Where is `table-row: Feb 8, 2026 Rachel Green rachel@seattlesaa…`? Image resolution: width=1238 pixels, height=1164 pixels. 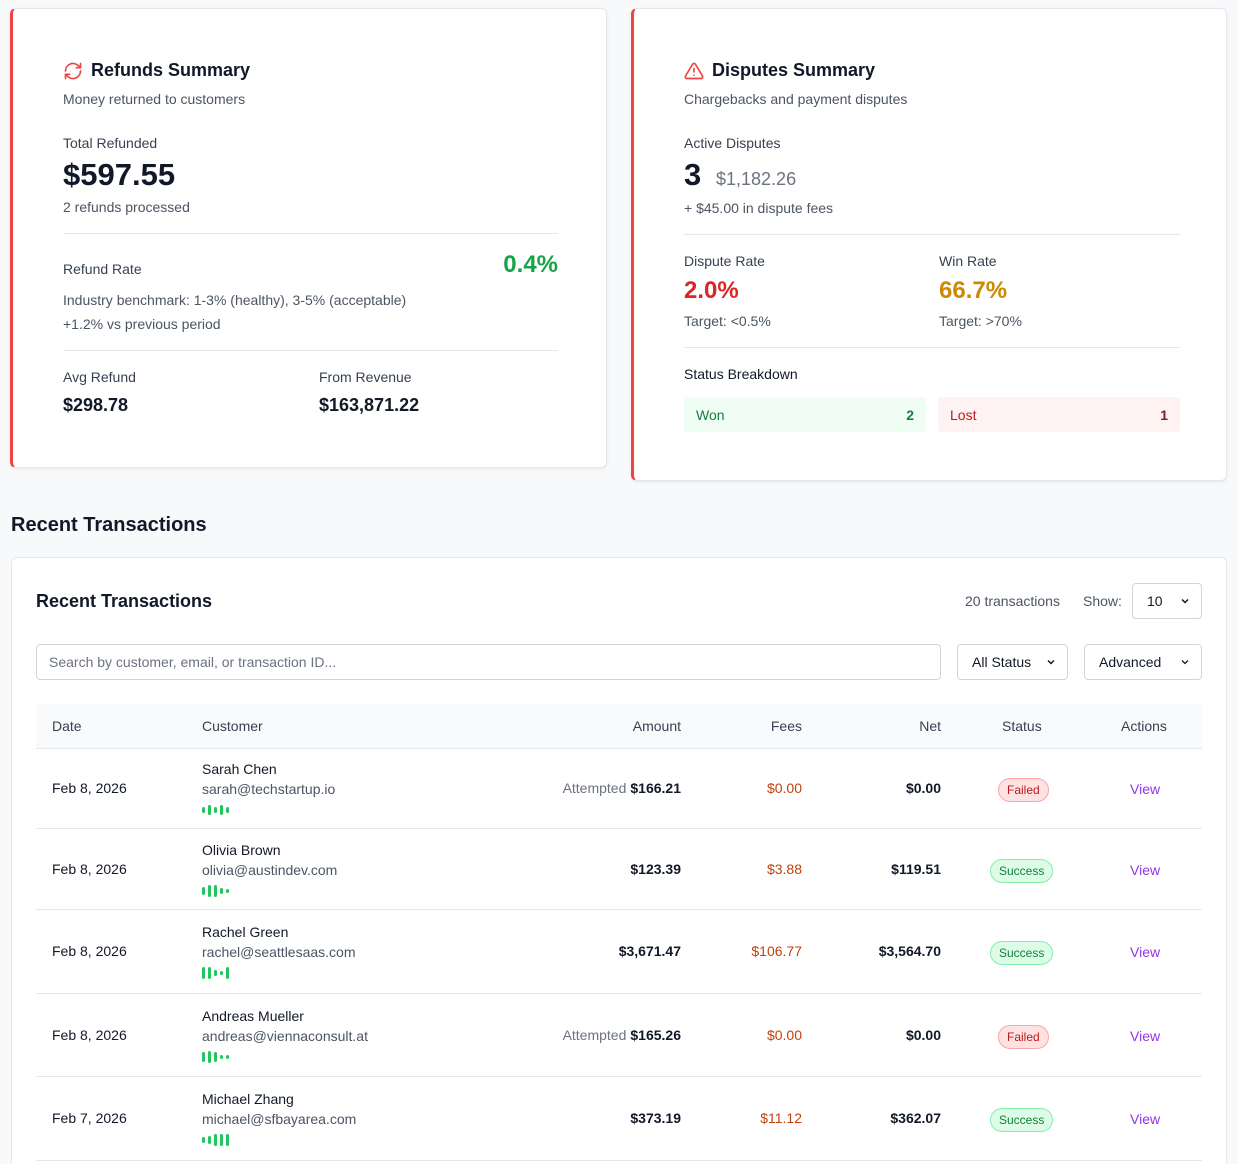
table-row: Feb 8, 2026 Rachel Green rachel@seattlesaa… is located at coordinates (619, 952).